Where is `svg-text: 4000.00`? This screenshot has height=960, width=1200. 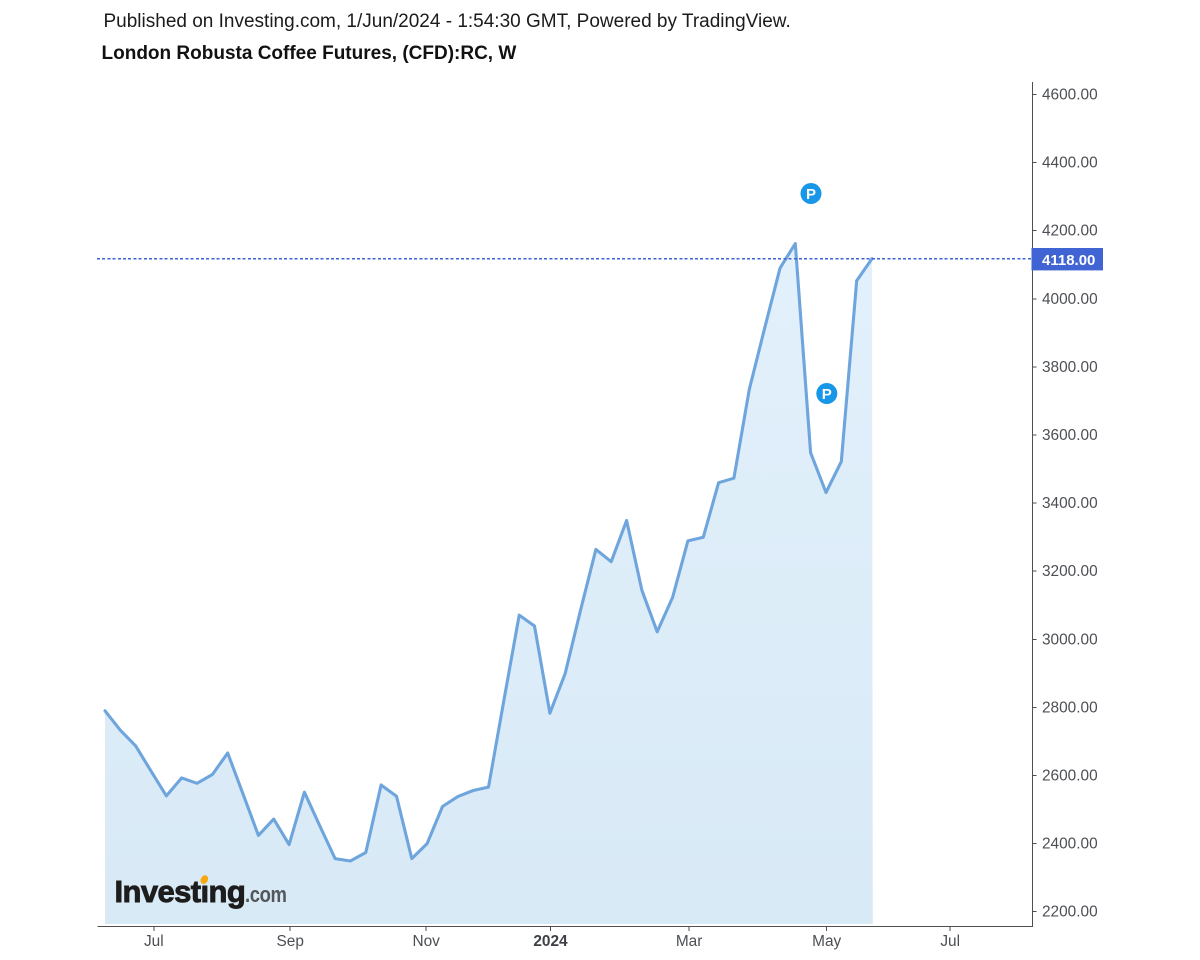 svg-text: 4000.00 is located at coordinates (1070, 299).